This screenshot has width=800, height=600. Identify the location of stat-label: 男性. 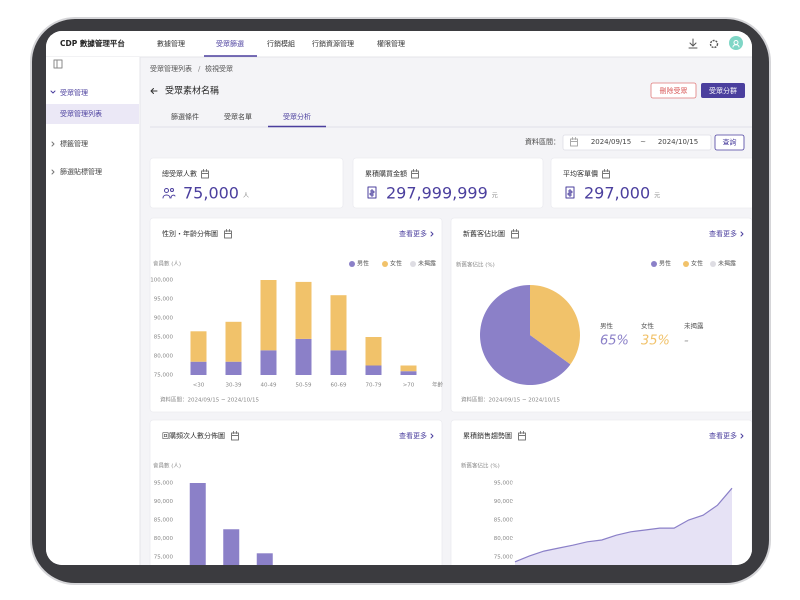
(607, 325).